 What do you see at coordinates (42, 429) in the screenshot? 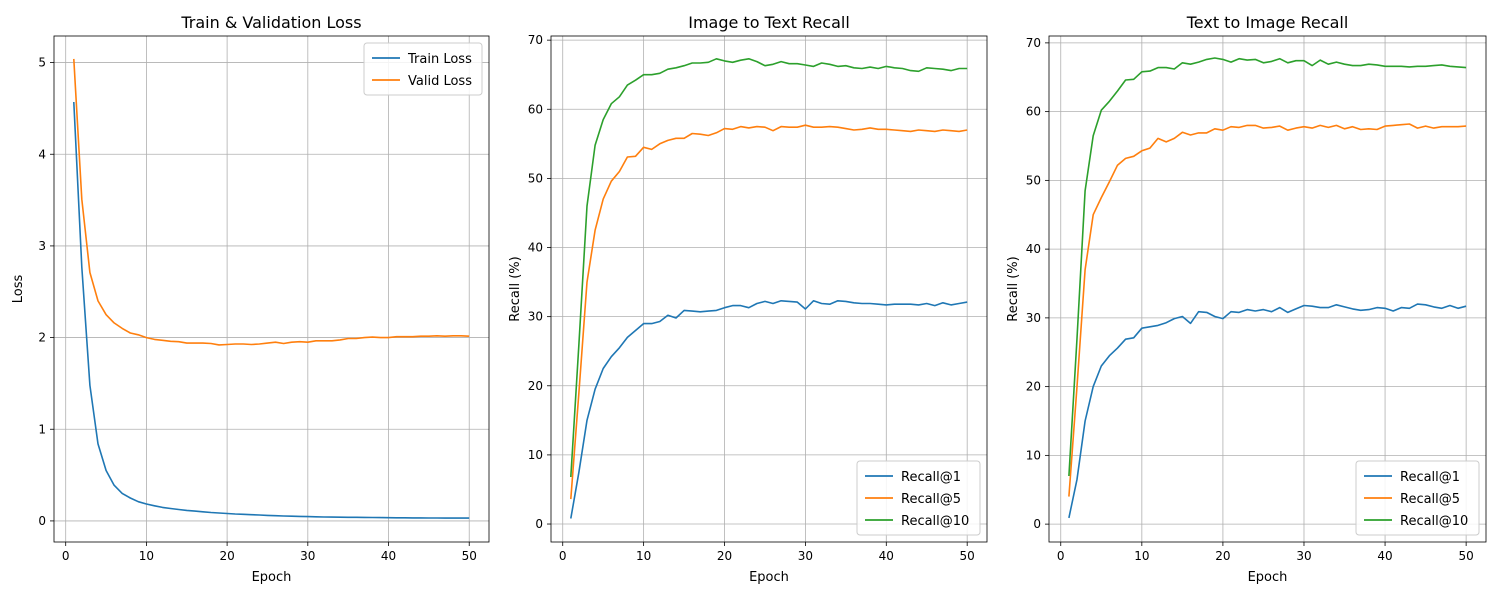
I see `y-tick-label: 1` at bounding box center [42, 429].